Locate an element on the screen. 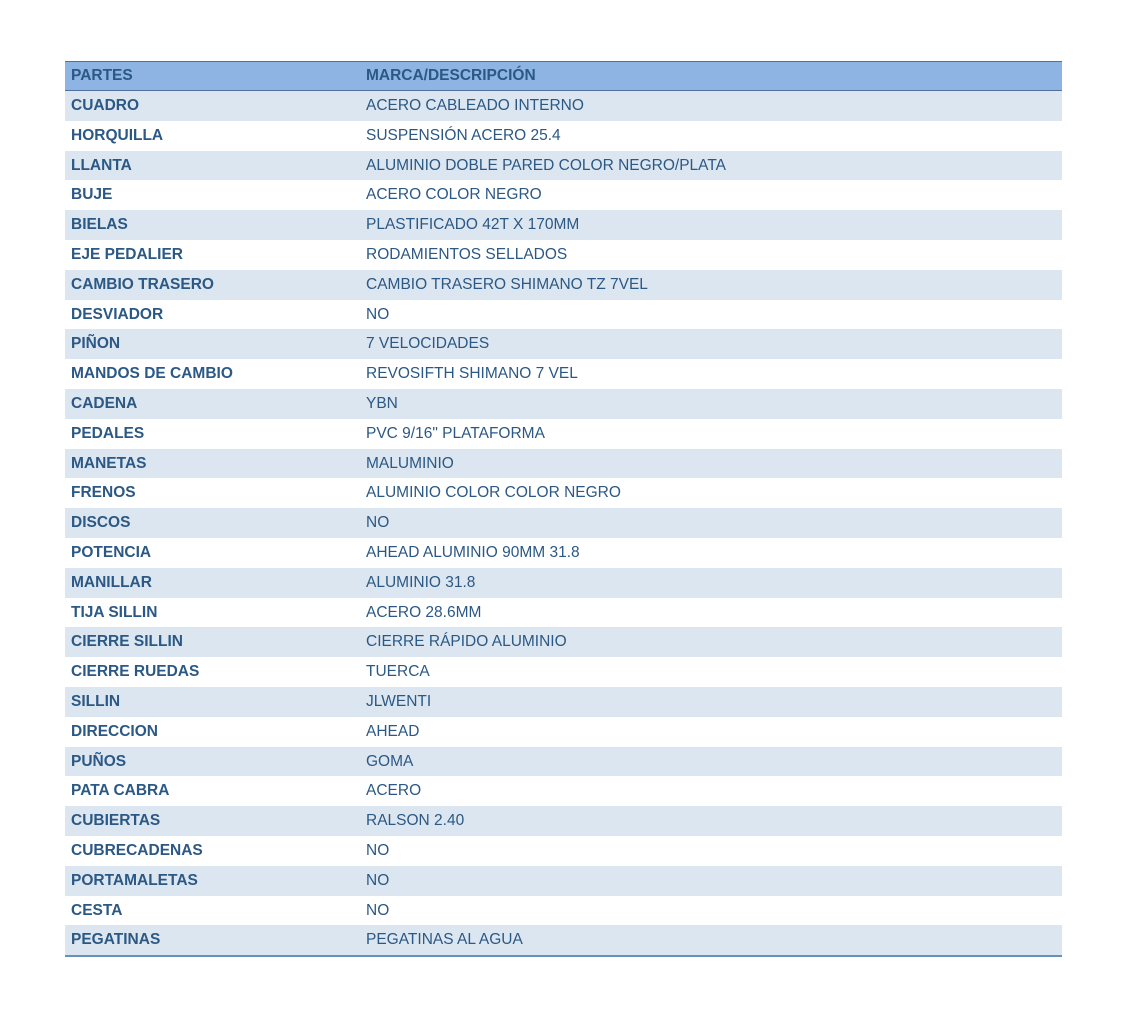 Image resolution: width=1126 pixels, height=1027 pixels. part-name-cell: DESVIADOR is located at coordinates (117, 314).